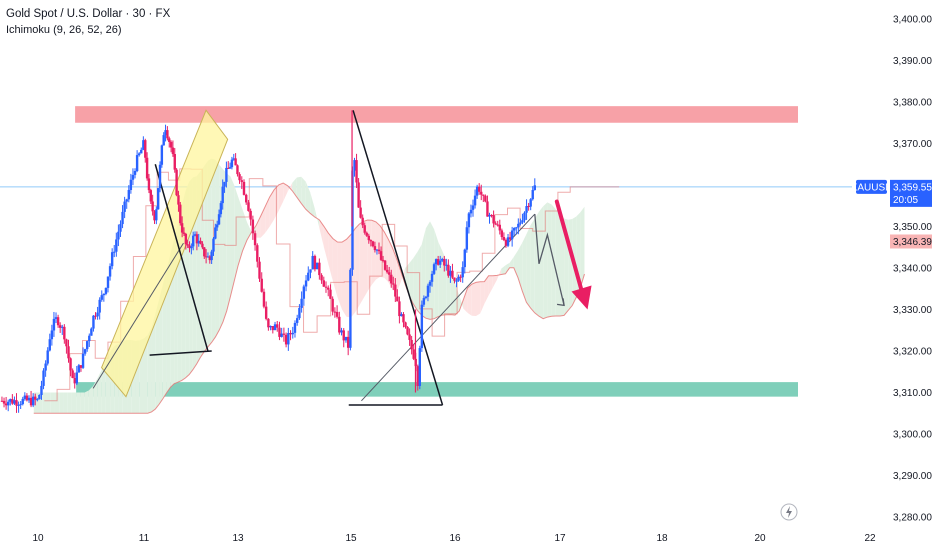 Image resolution: width=932 pixels, height=550 pixels. What do you see at coordinates (912, 393) in the screenshot?
I see `price-tick-label: 3,310.00` at bounding box center [912, 393].